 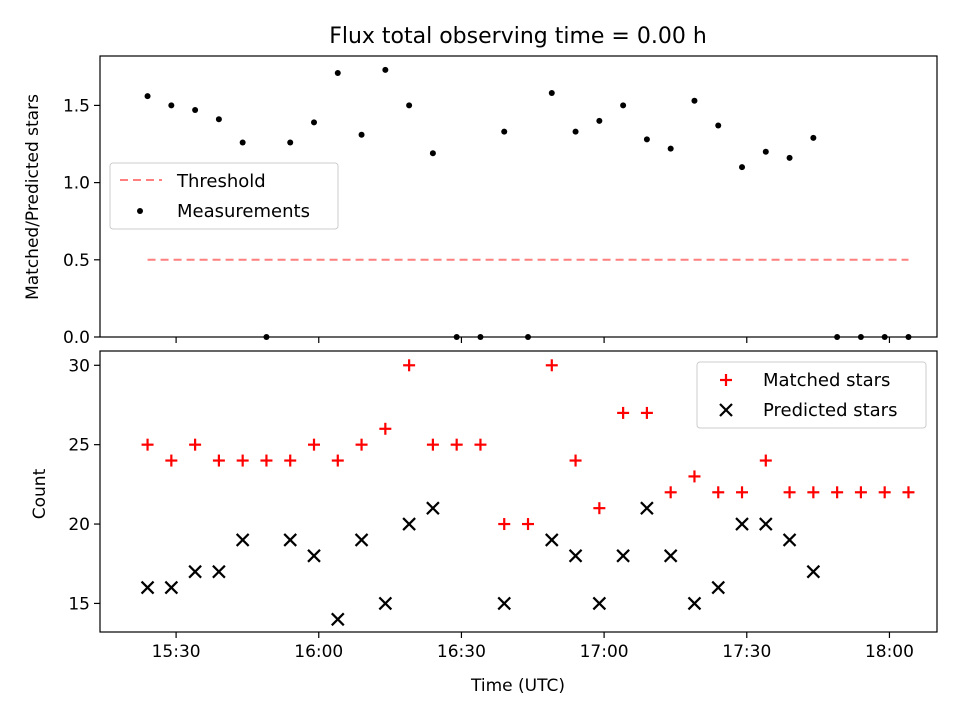 What do you see at coordinates (33, 197) in the screenshot?
I see `top-y-axis-label: Matched/Predicted stars` at bounding box center [33, 197].